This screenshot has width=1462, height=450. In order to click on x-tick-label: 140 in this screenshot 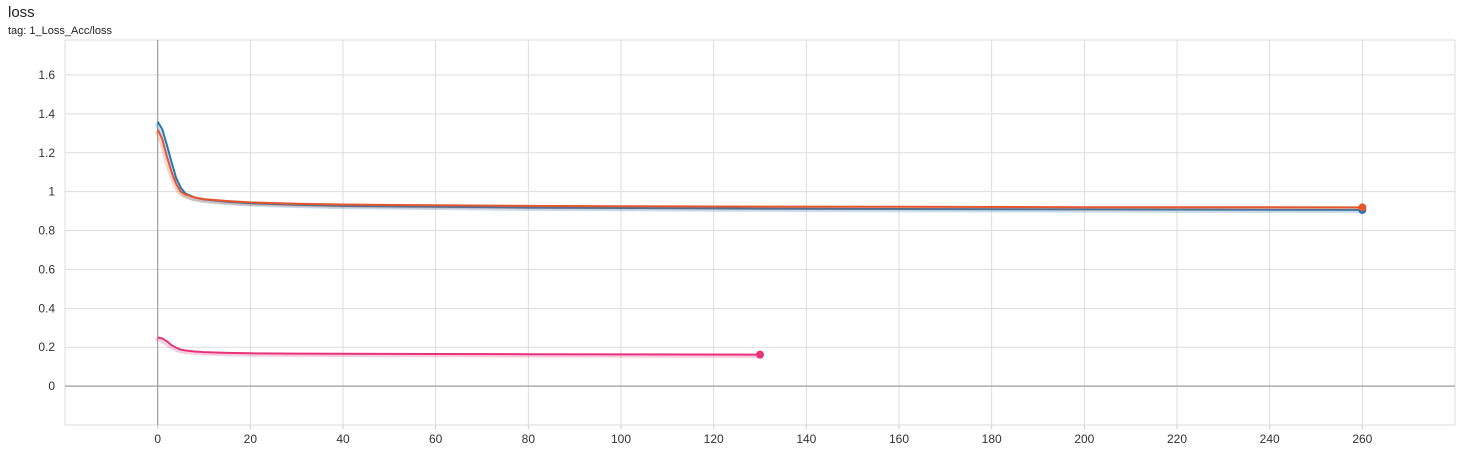, I will do `click(806, 439)`.